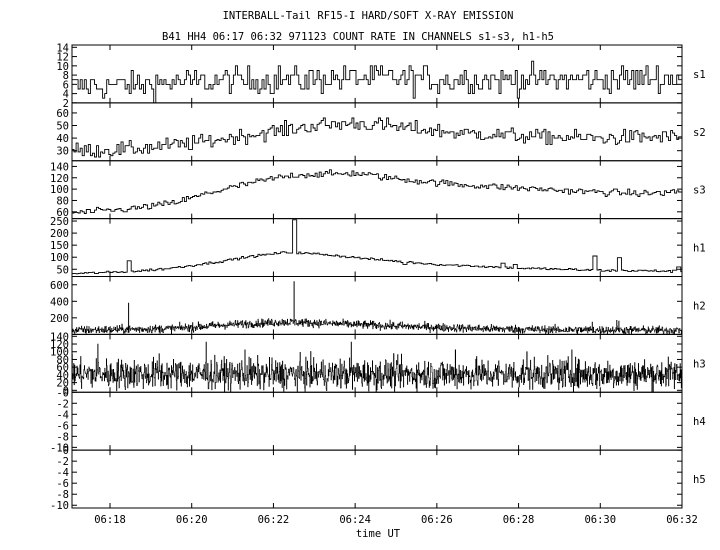 The image size is (720, 550). Describe the element at coordinates (62, 139) in the screenshot. I see `y-tick-label-s2: 40` at that location.